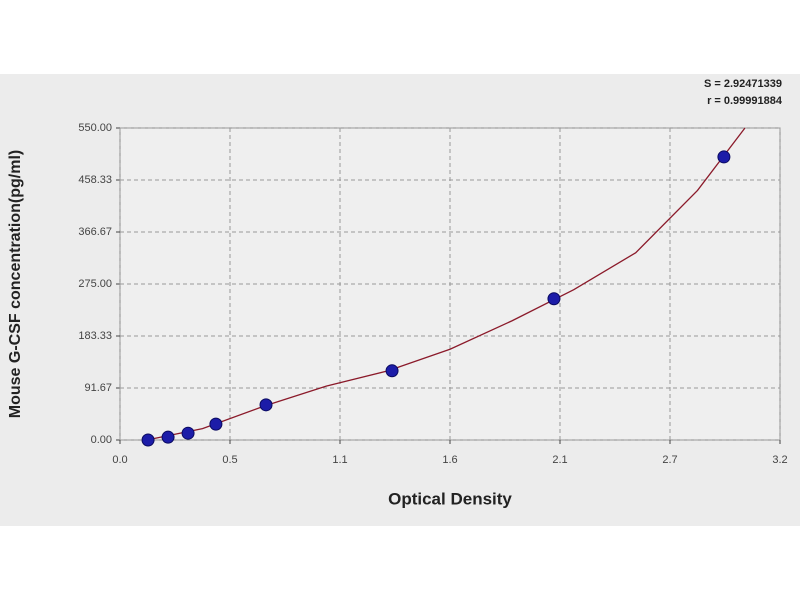 The height and width of the screenshot is (605, 800). What do you see at coordinates (95, 336) in the screenshot?
I see `y-tick-label: 183.33` at bounding box center [95, 336].